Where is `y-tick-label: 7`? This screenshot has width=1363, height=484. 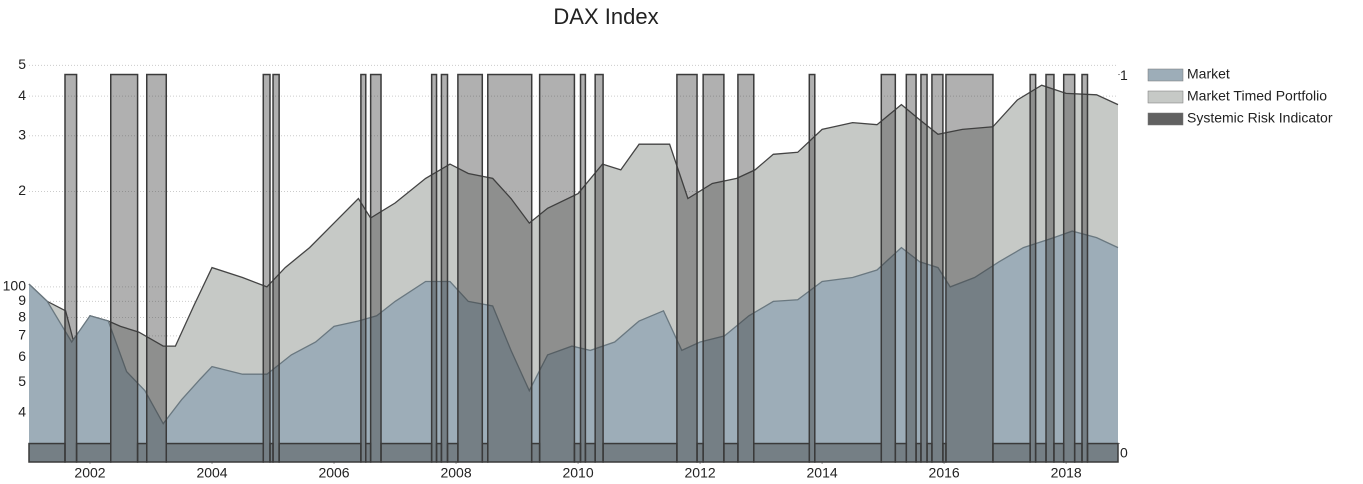 y-tick-label: 7 is located at coordinates (22, 335).